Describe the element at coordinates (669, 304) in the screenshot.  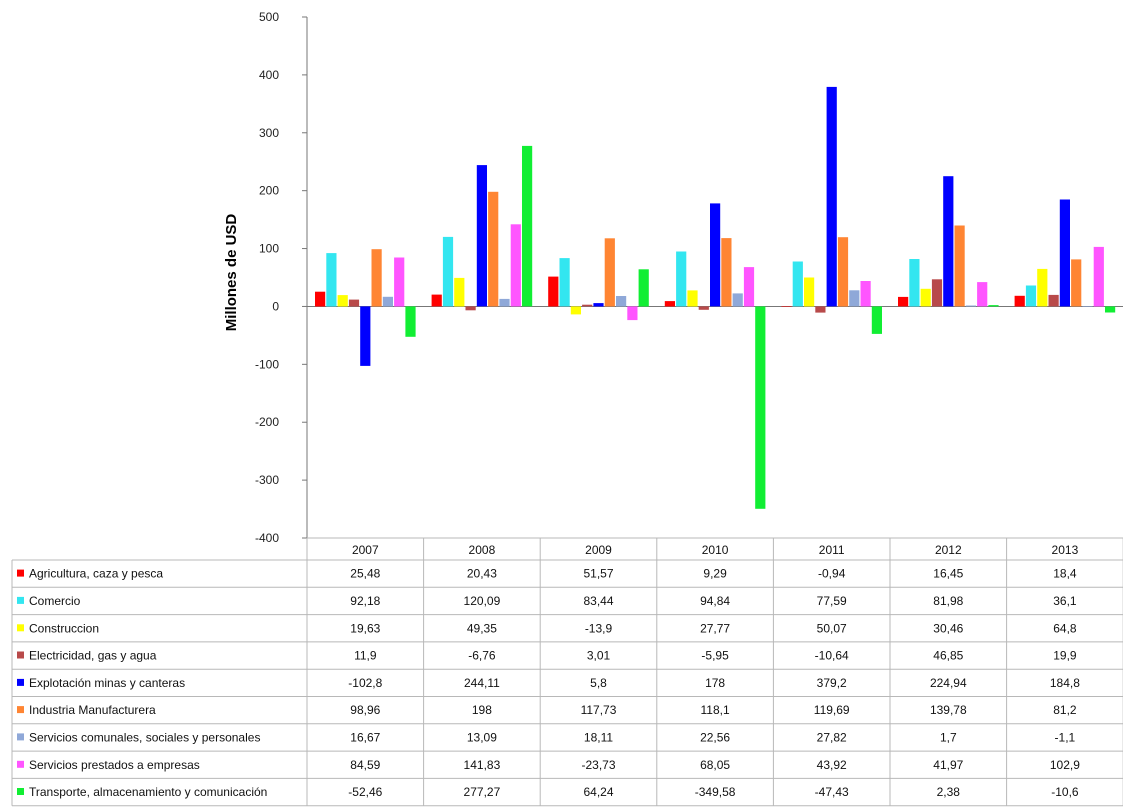
I see `bar-1-2010` at that location.